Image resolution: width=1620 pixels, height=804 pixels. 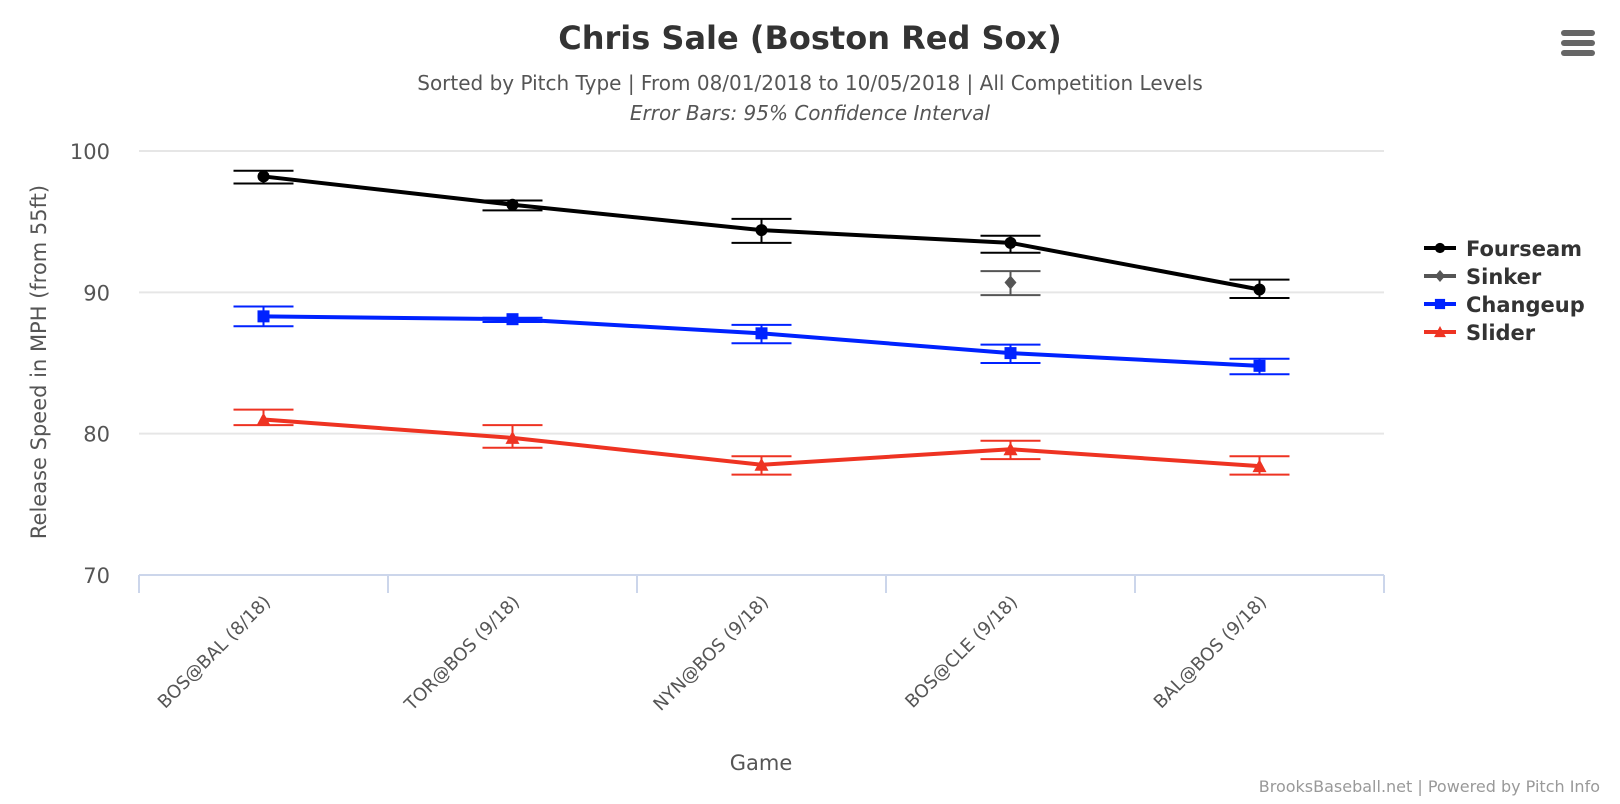 I want to click on legend-item-sinker: Sinker, so click(x=1483, y=277).